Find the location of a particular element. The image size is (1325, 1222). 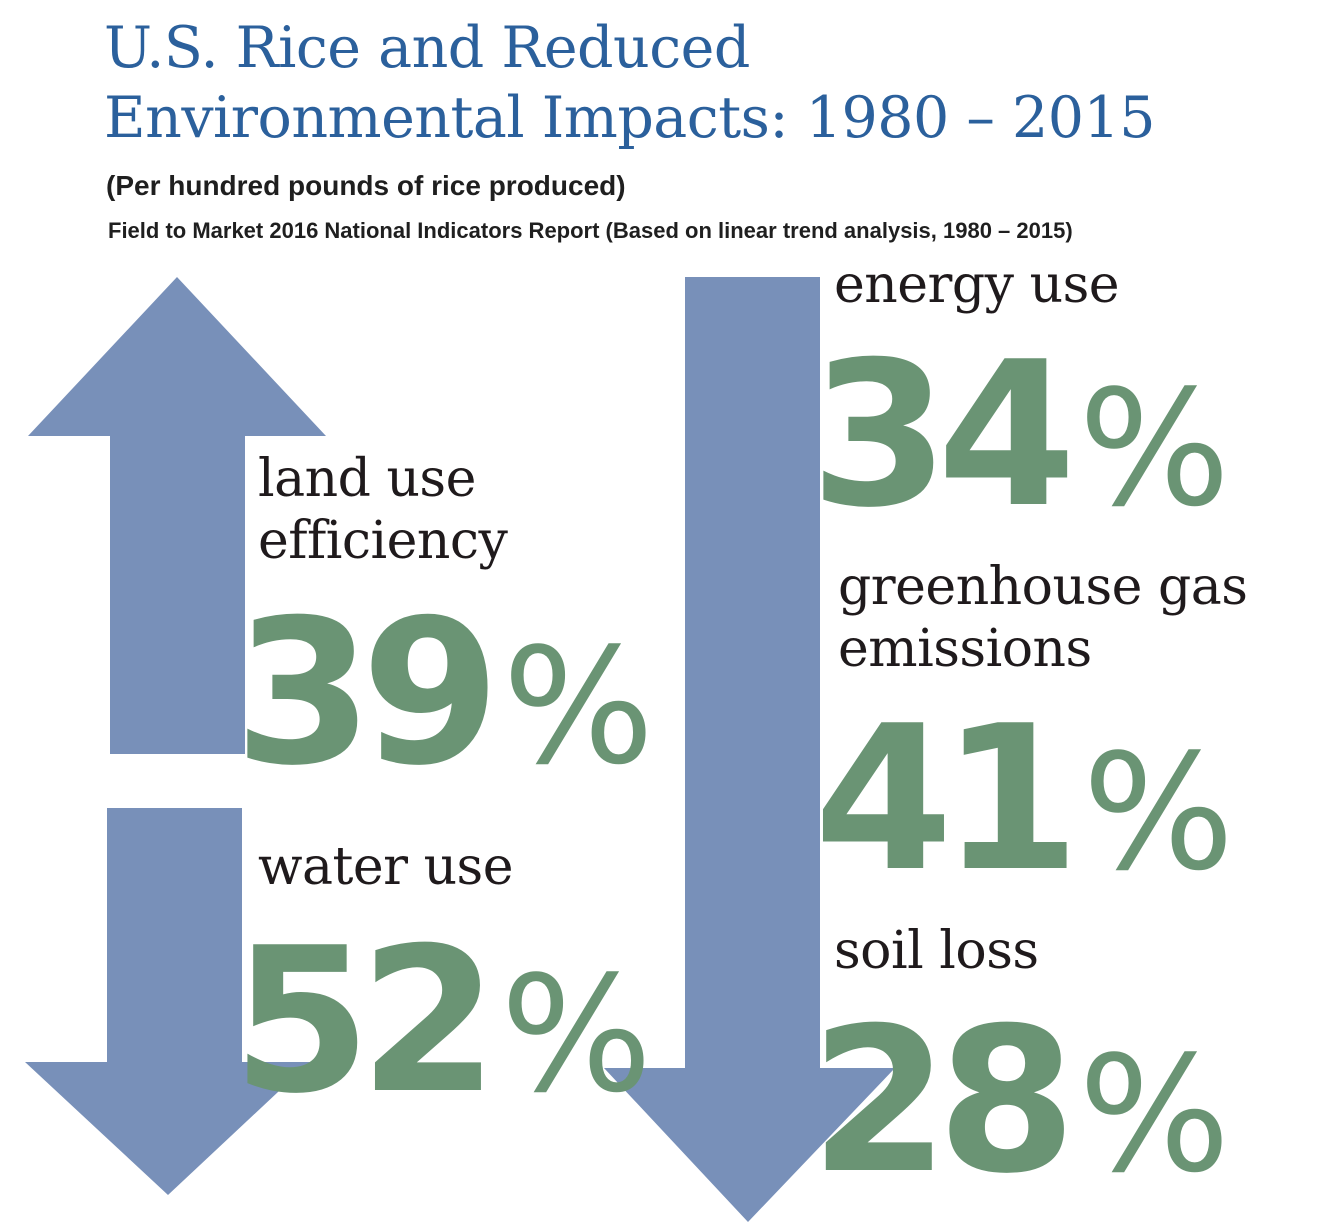

ghg-label-line2: emissions is located at coordinates (965, 649).